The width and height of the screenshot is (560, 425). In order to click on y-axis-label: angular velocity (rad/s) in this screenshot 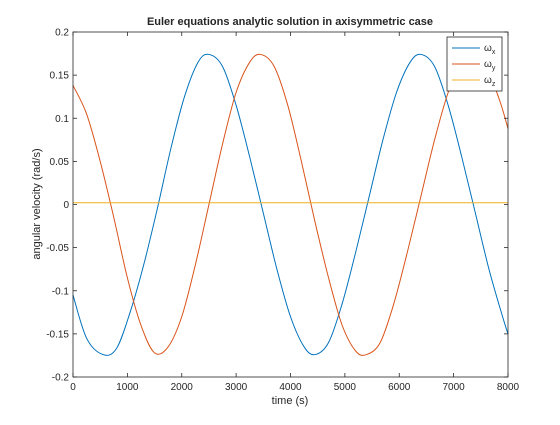, I will do `click(37, 203)`.